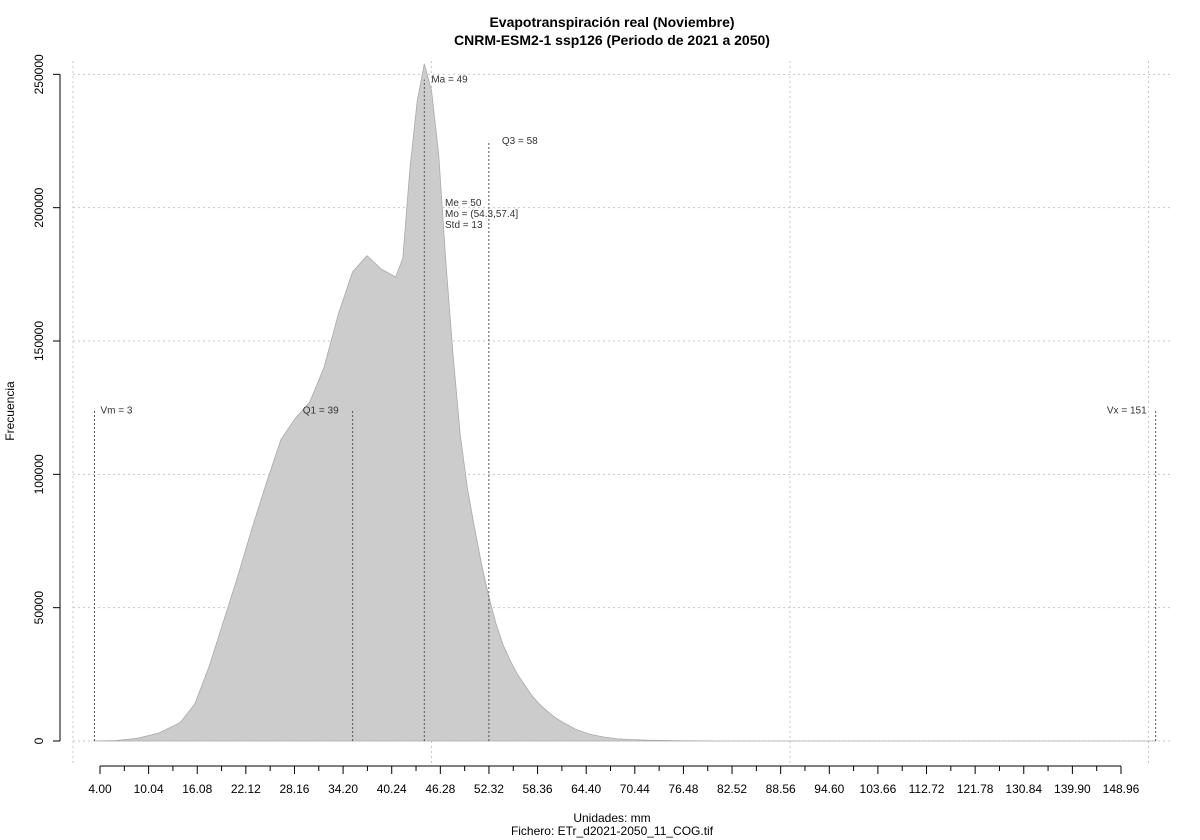 This screenshot has height=840, width=1200. What do you see at coordinates (39, 740) in the screenshot?
I see `y-tick-label: 0` at bounding box center [39, 740].